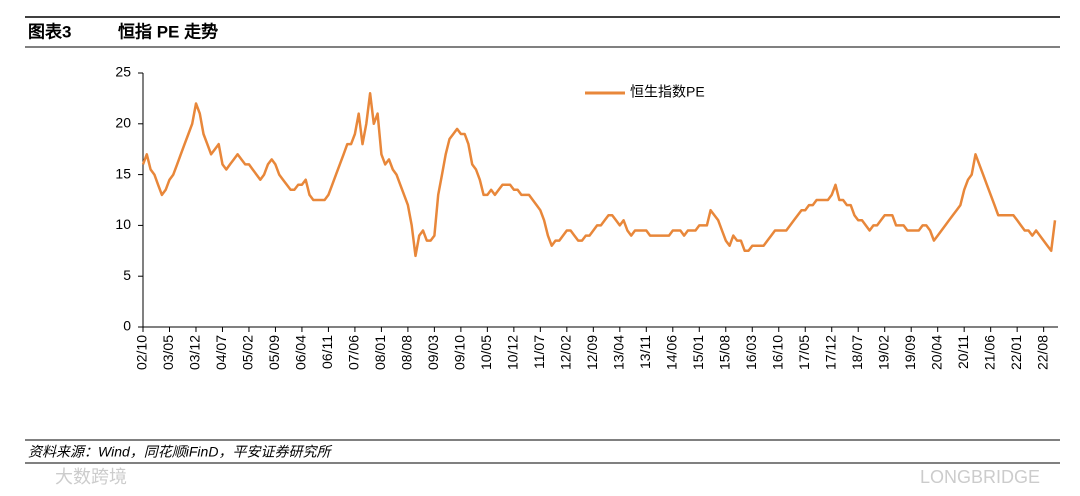 Image resolution: width=1080 pixels, height=496 pixels. What do you see at coordinates (566, 352) in the screenshot?
I see `x-tick-label: 12/02` at bounding box center [566, 352].